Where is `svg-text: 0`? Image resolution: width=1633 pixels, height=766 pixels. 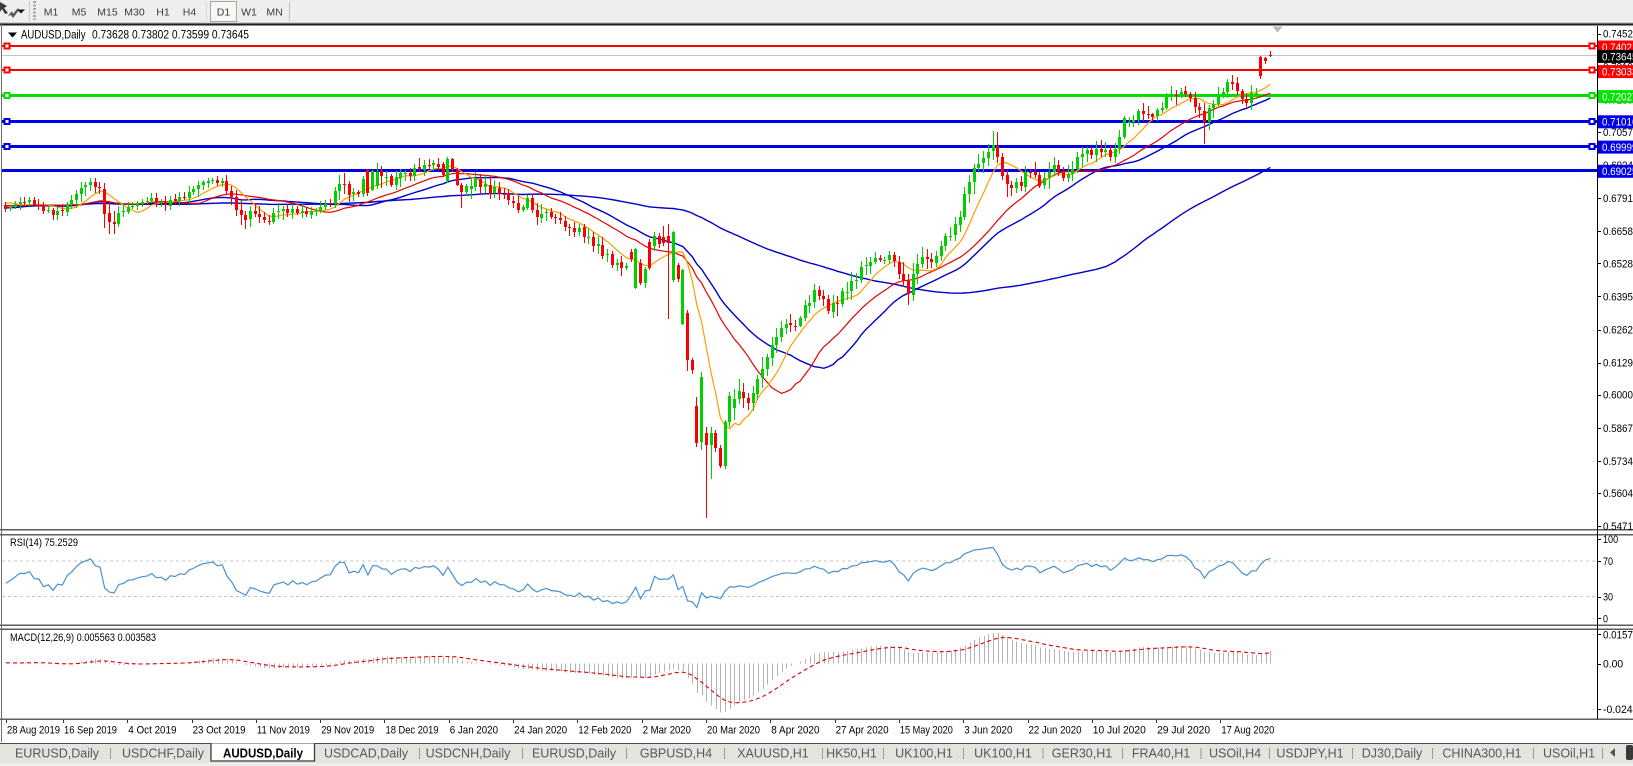 svg-text: 0 is located at coordinates (1605, 619).